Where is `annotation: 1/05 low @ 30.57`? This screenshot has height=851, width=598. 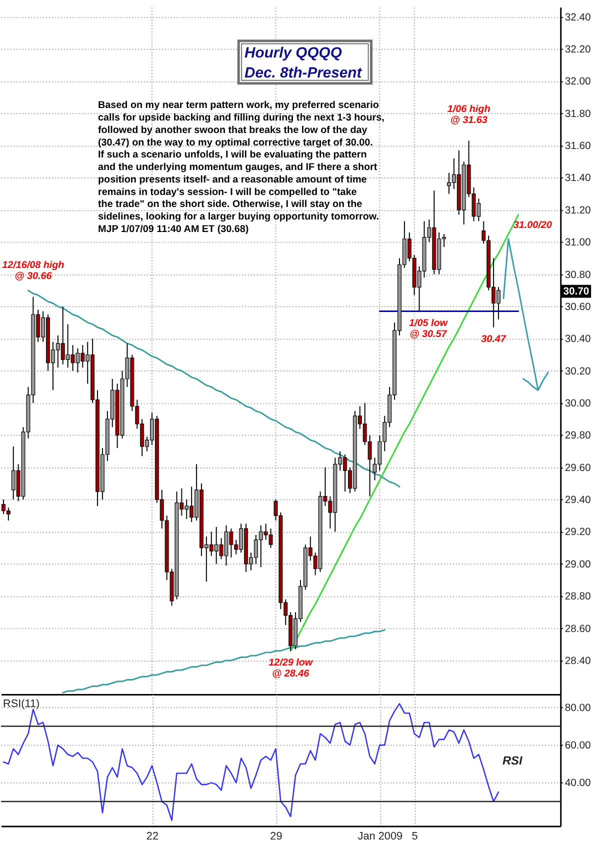
annotation: 1/05 low @ 30.57 is located at coordinates (428, 329).